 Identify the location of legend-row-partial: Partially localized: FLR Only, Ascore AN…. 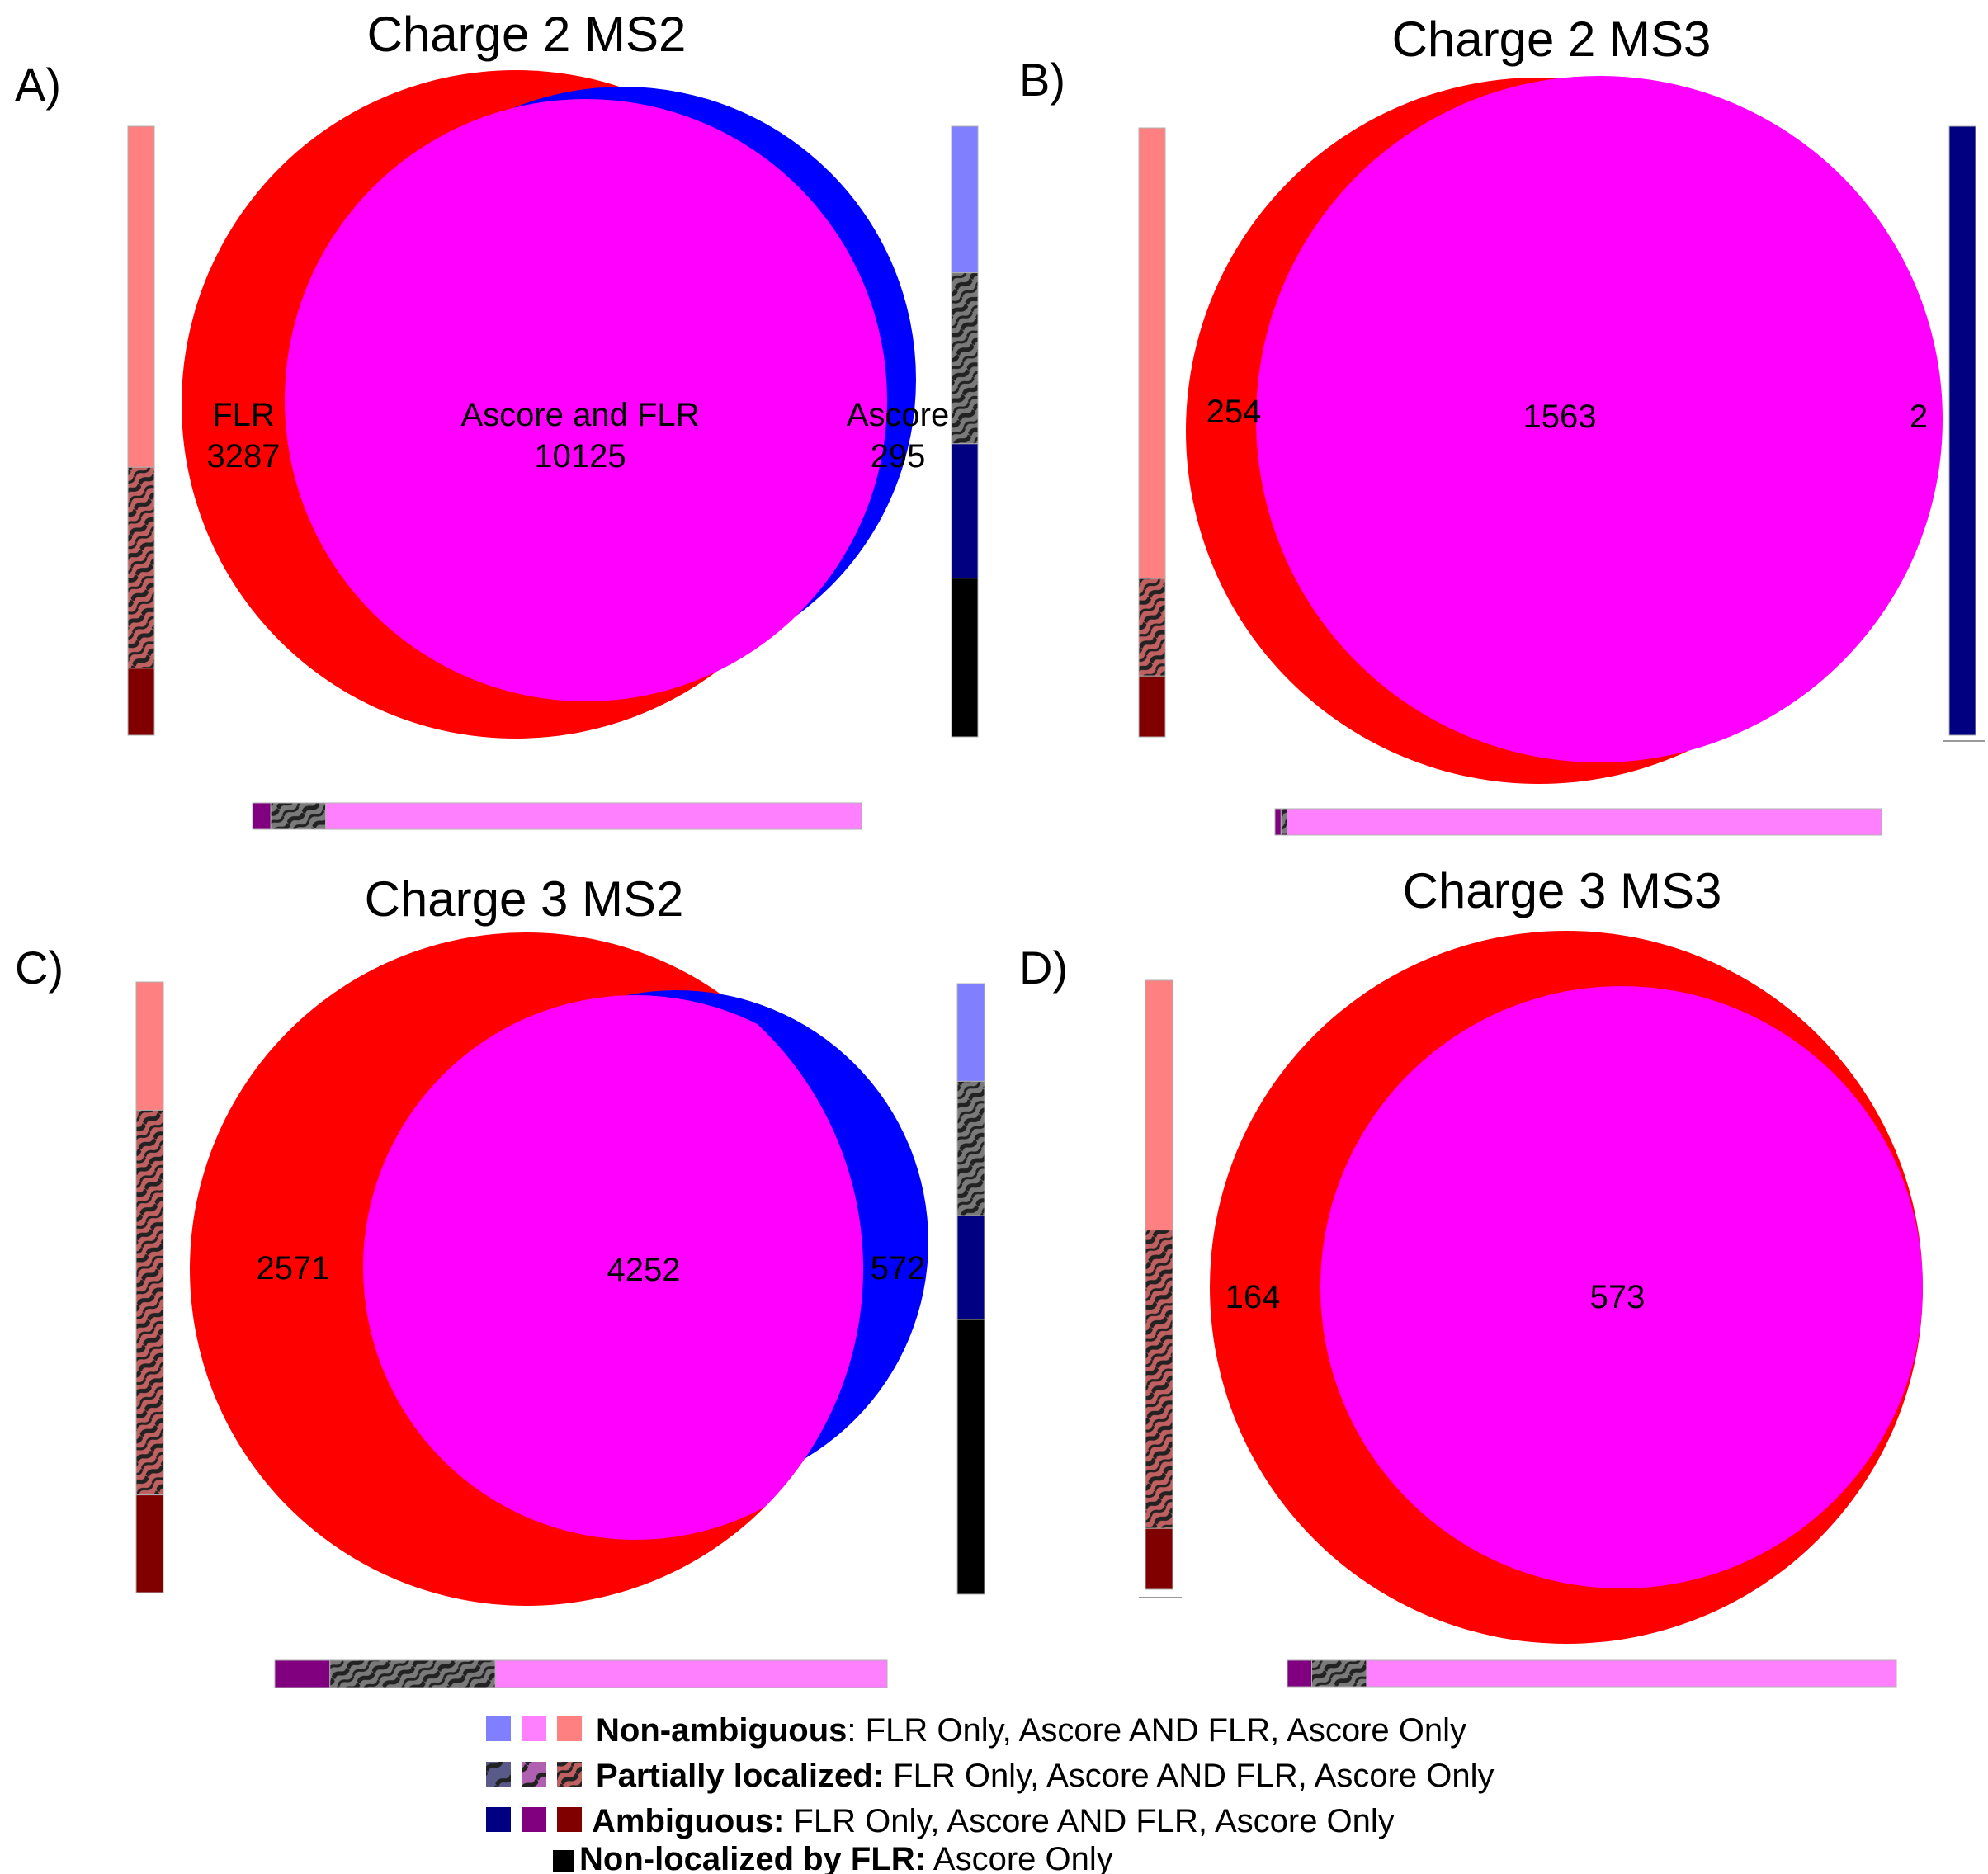
(1046, 1776).